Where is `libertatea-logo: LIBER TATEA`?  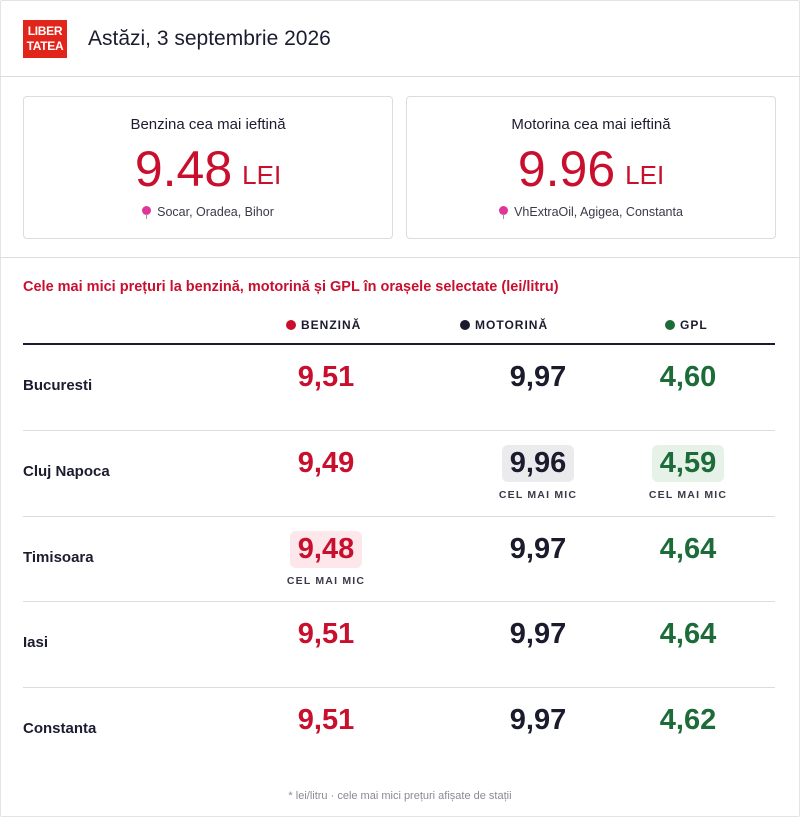 libertatea-logo: LIBER TATEA is located at coordinates (45, 39).